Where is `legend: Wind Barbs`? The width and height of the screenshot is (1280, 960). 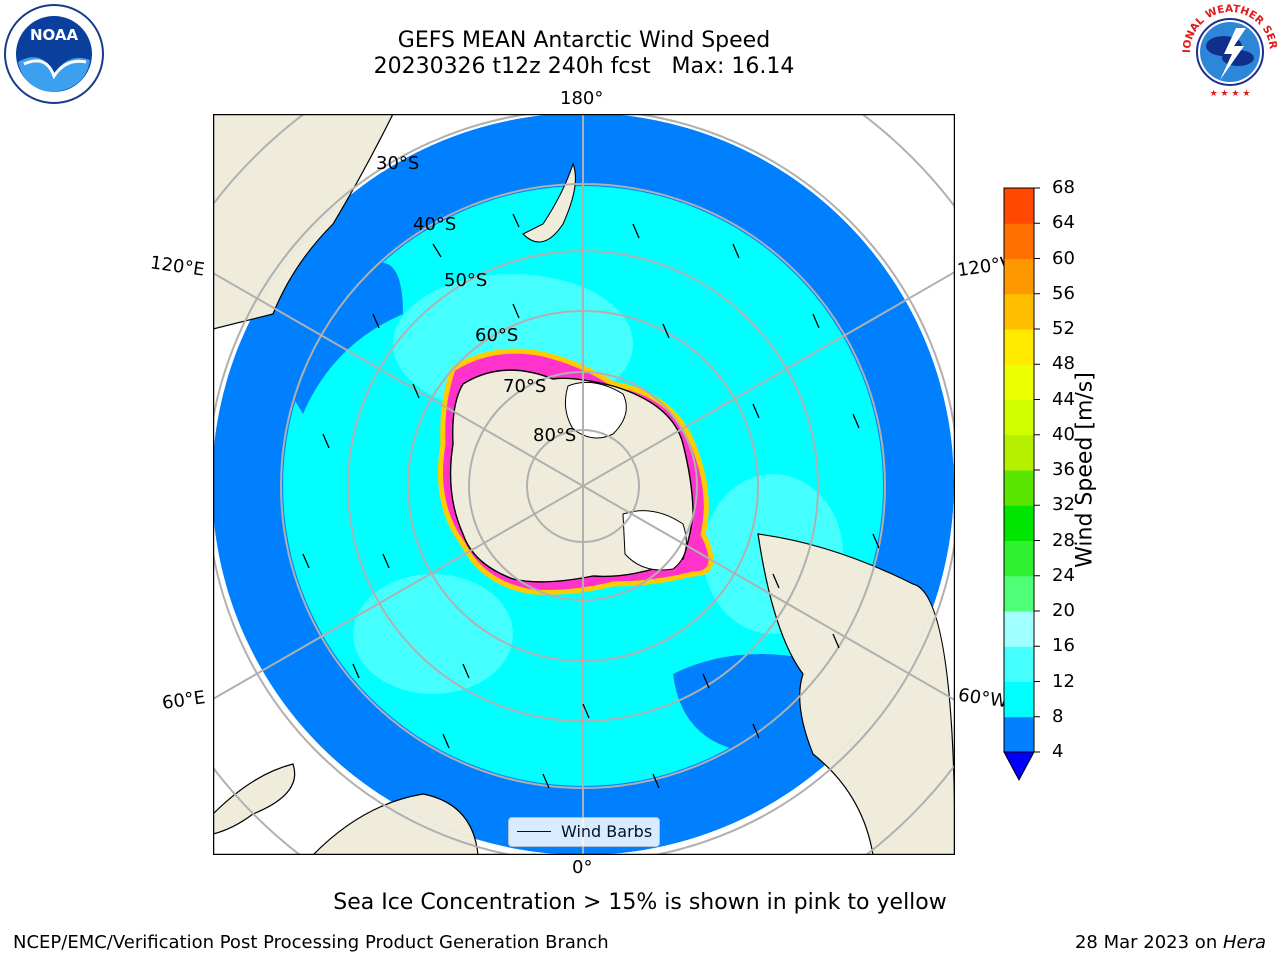
legend: Wind Barbs is located at coordinates (584, 832).